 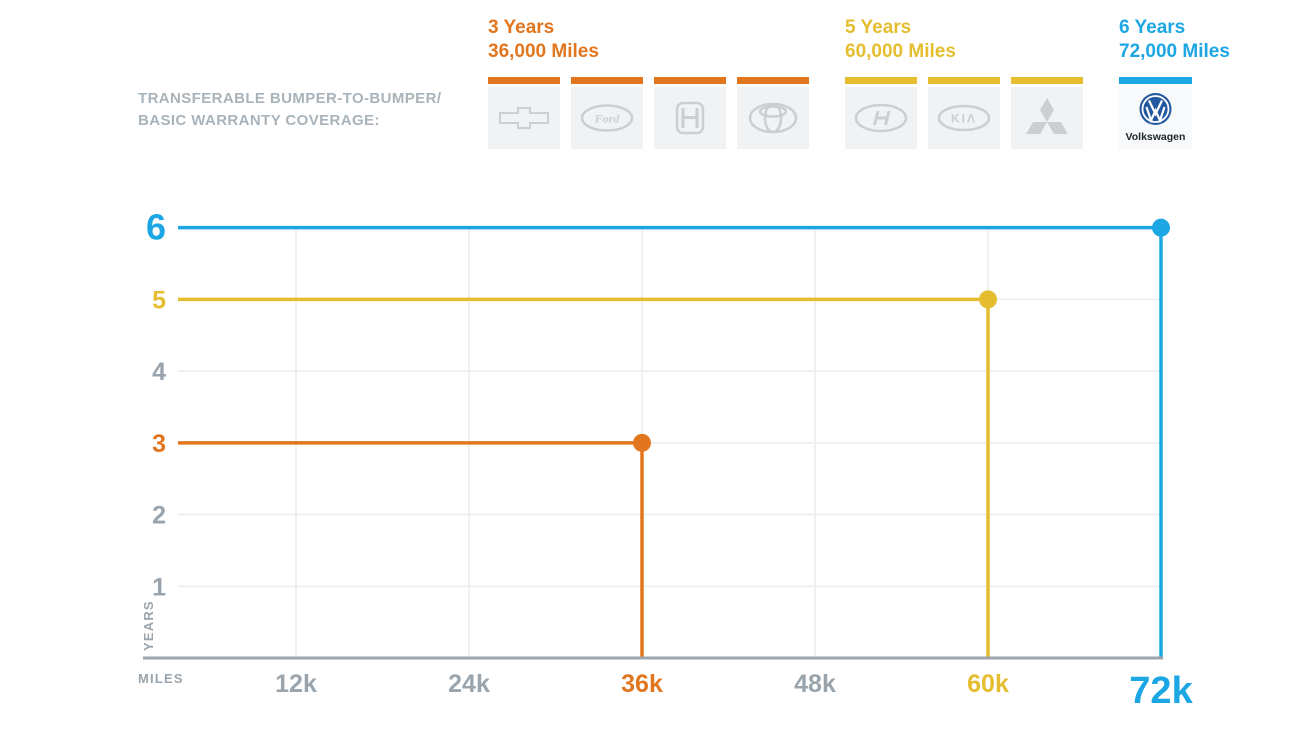 What do you see at coordinates (543, 40) in the screenshot?
I see `group-label-3-years: 3 Years 36,000 Miles` at bounding box center [543, 40].